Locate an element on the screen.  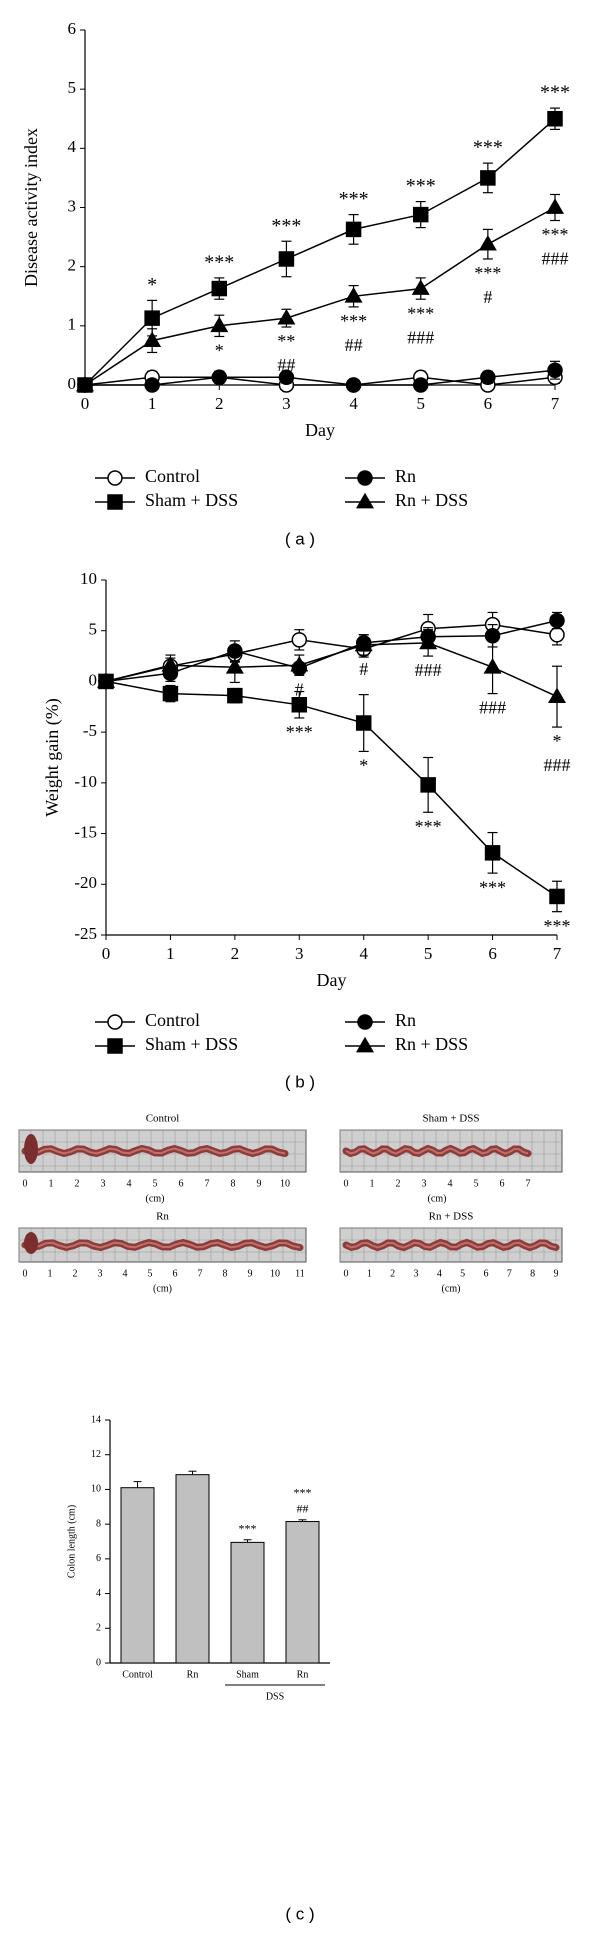
y-axis-label: Disease activity index is located at coordinates (31, 207).